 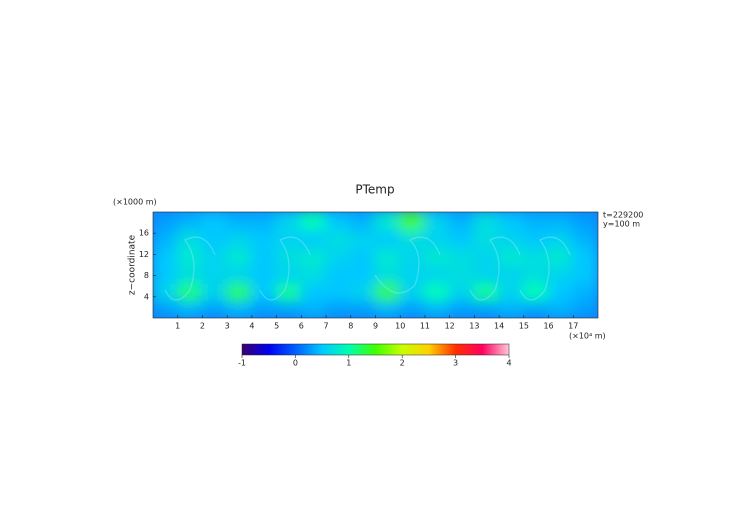 I want to click on colorbar, so click(x=375, y=349).